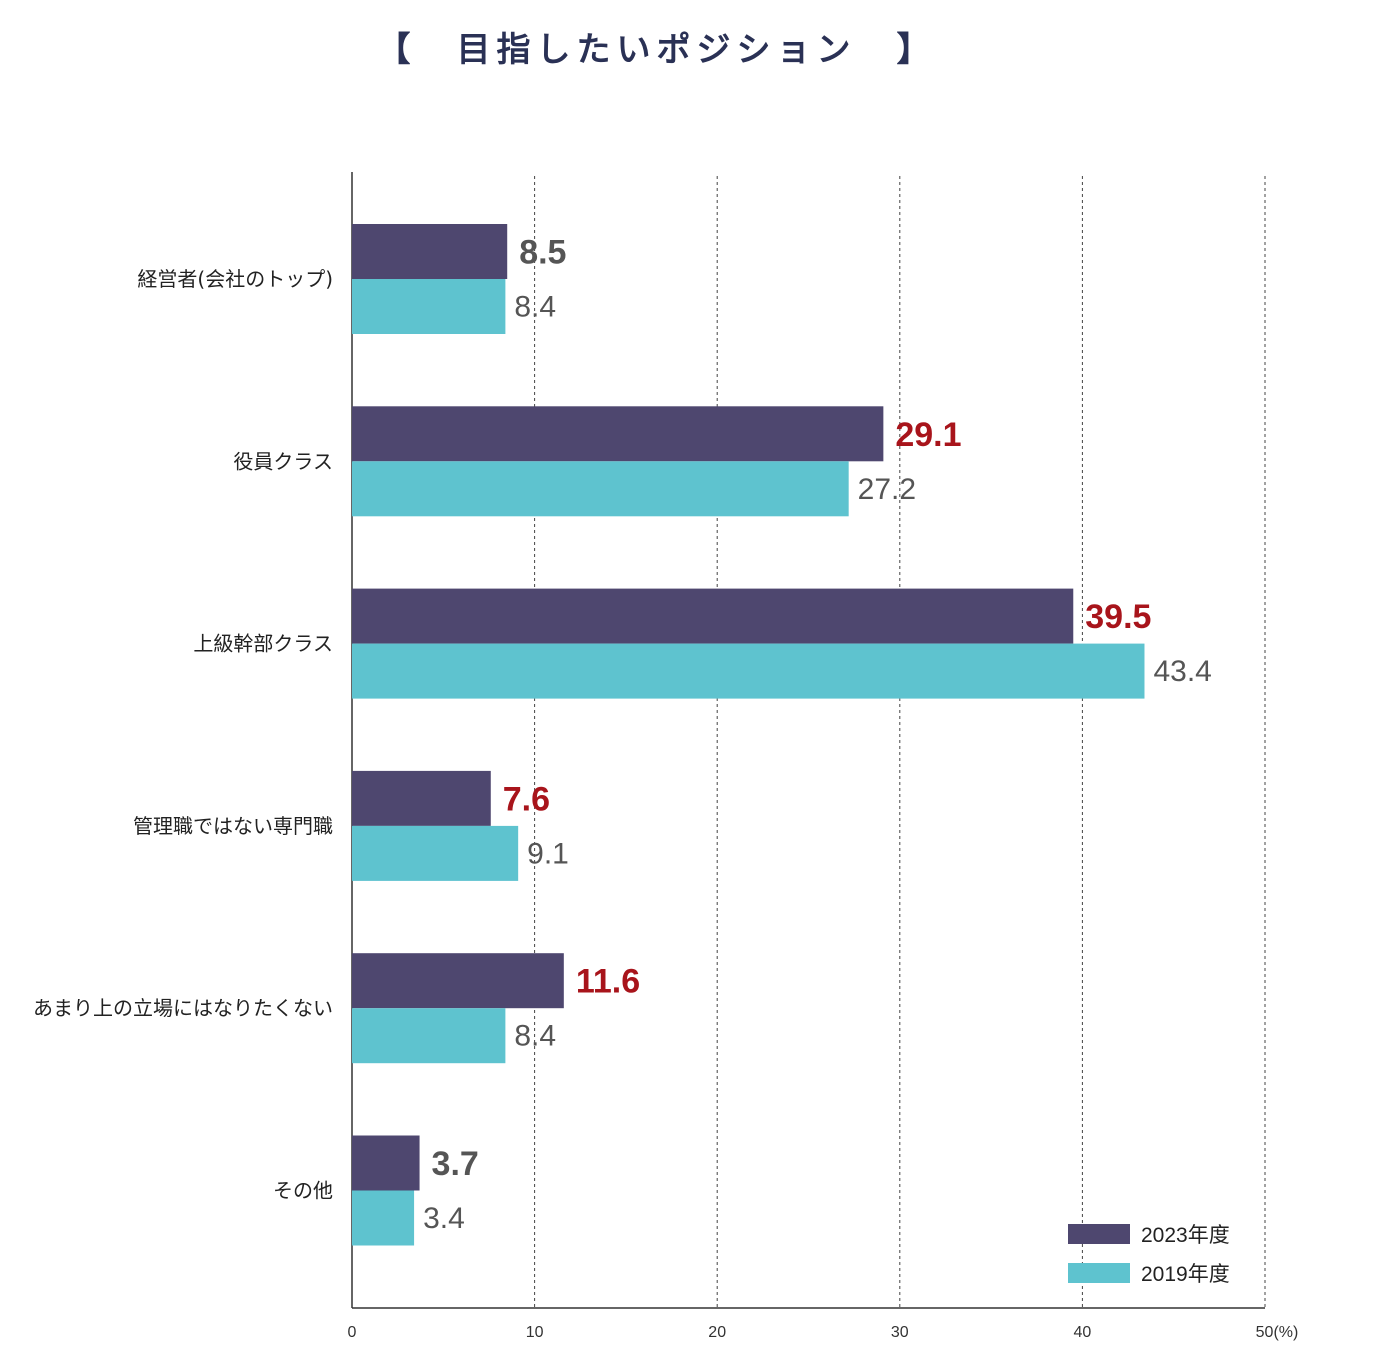 This screenshot has height=1350, width=1393. What do you see at coordinates (548, 853) in the screenshot?
I see `value-label-2019-3: 9.1` at bounding box center [548, 853].